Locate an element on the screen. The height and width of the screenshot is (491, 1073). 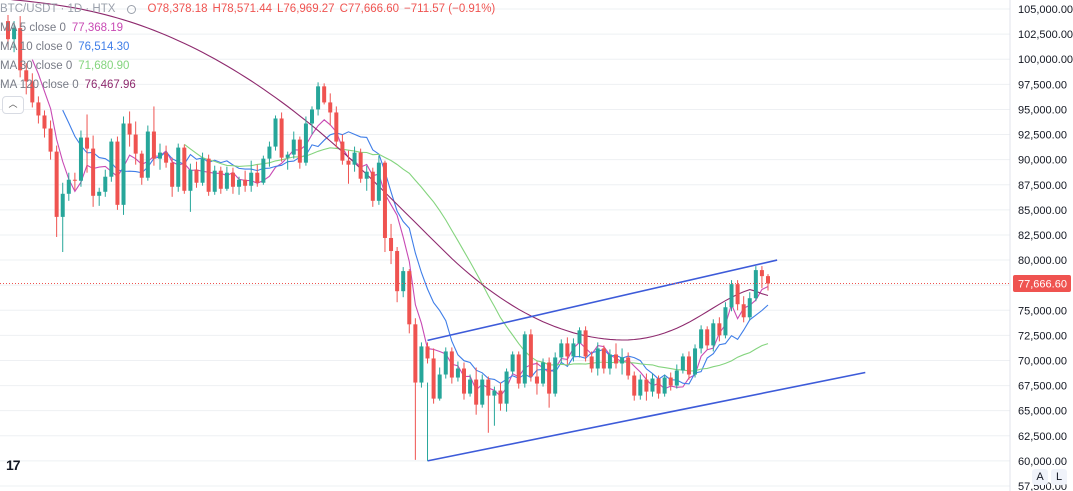
ohlc-low: L76,969.27 is located at coordinates (306, 9).